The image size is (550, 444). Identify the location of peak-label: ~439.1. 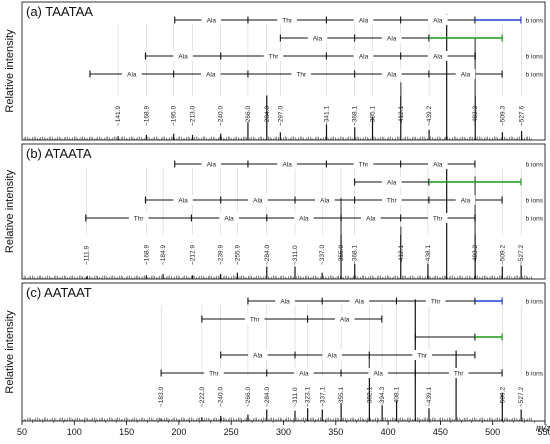
(429, 397).